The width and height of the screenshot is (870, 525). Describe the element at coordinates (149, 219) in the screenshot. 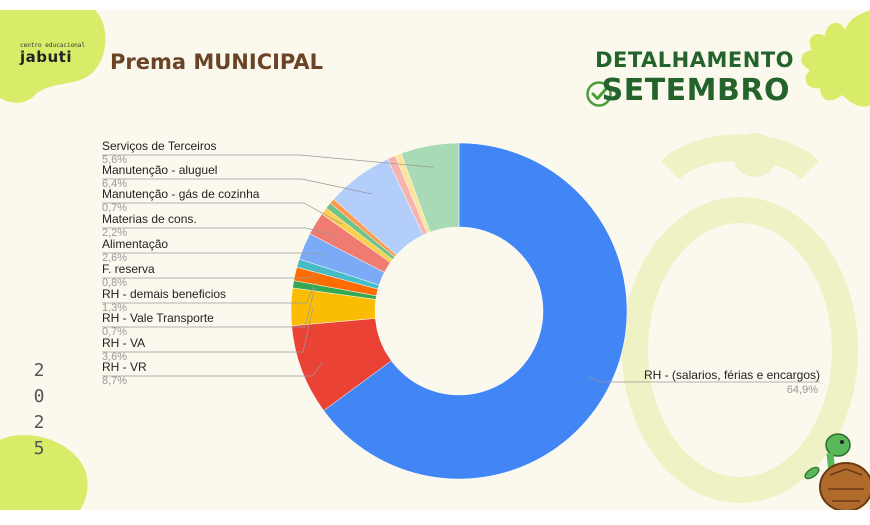

I see `slice-label: Materias de cons.` at that location.